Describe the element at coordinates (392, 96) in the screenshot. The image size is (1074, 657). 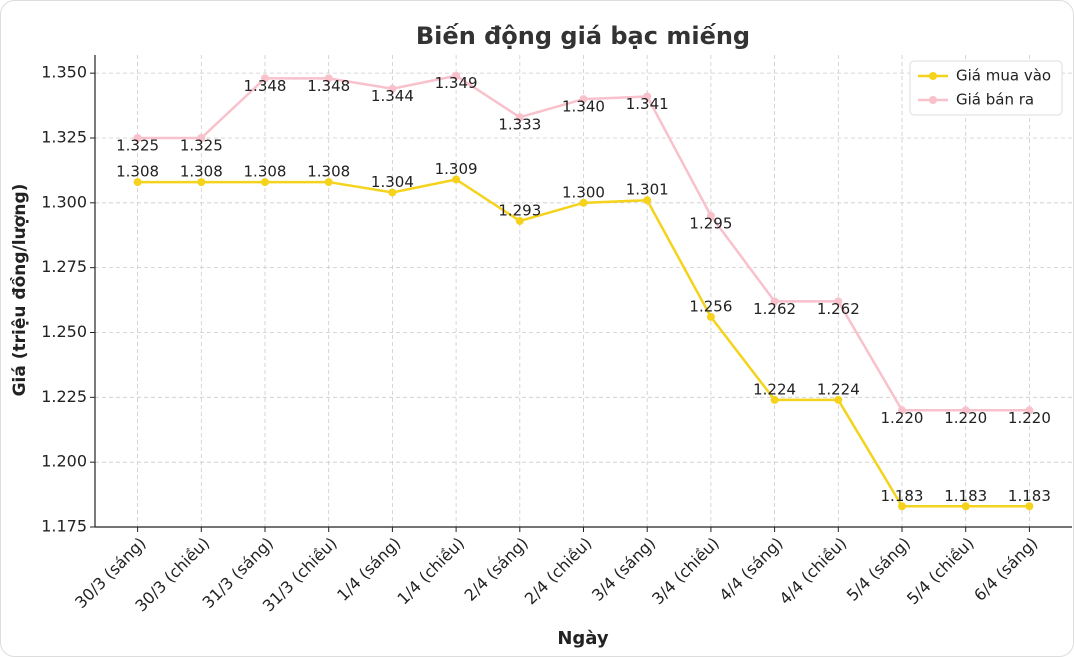
I see `data-label: 1.344` at that location.